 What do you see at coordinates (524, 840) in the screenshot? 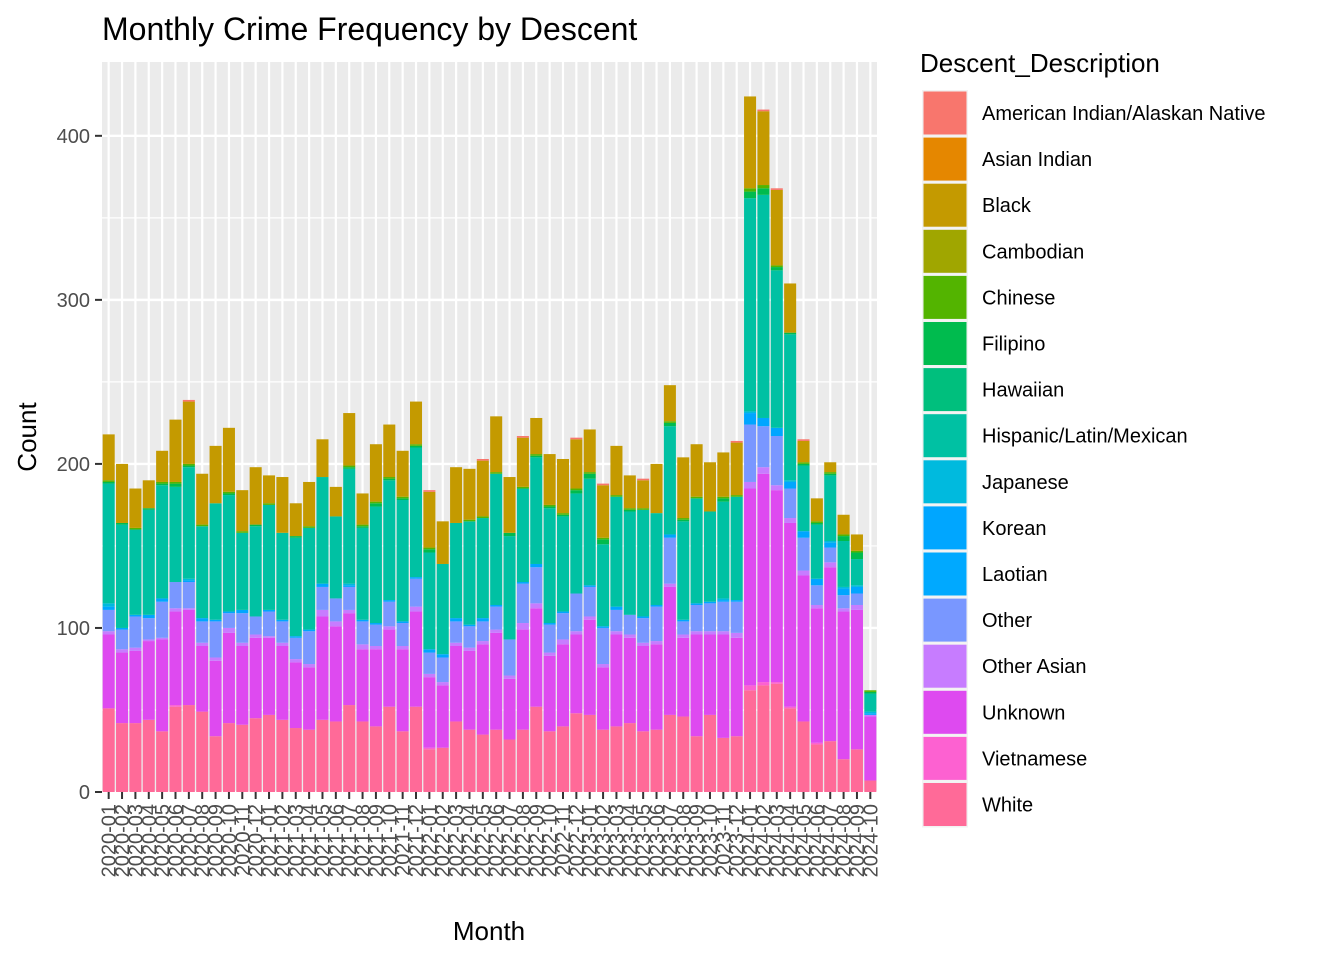
I see `x-tick-label: 2022-08` at bounding box center [524, 840].